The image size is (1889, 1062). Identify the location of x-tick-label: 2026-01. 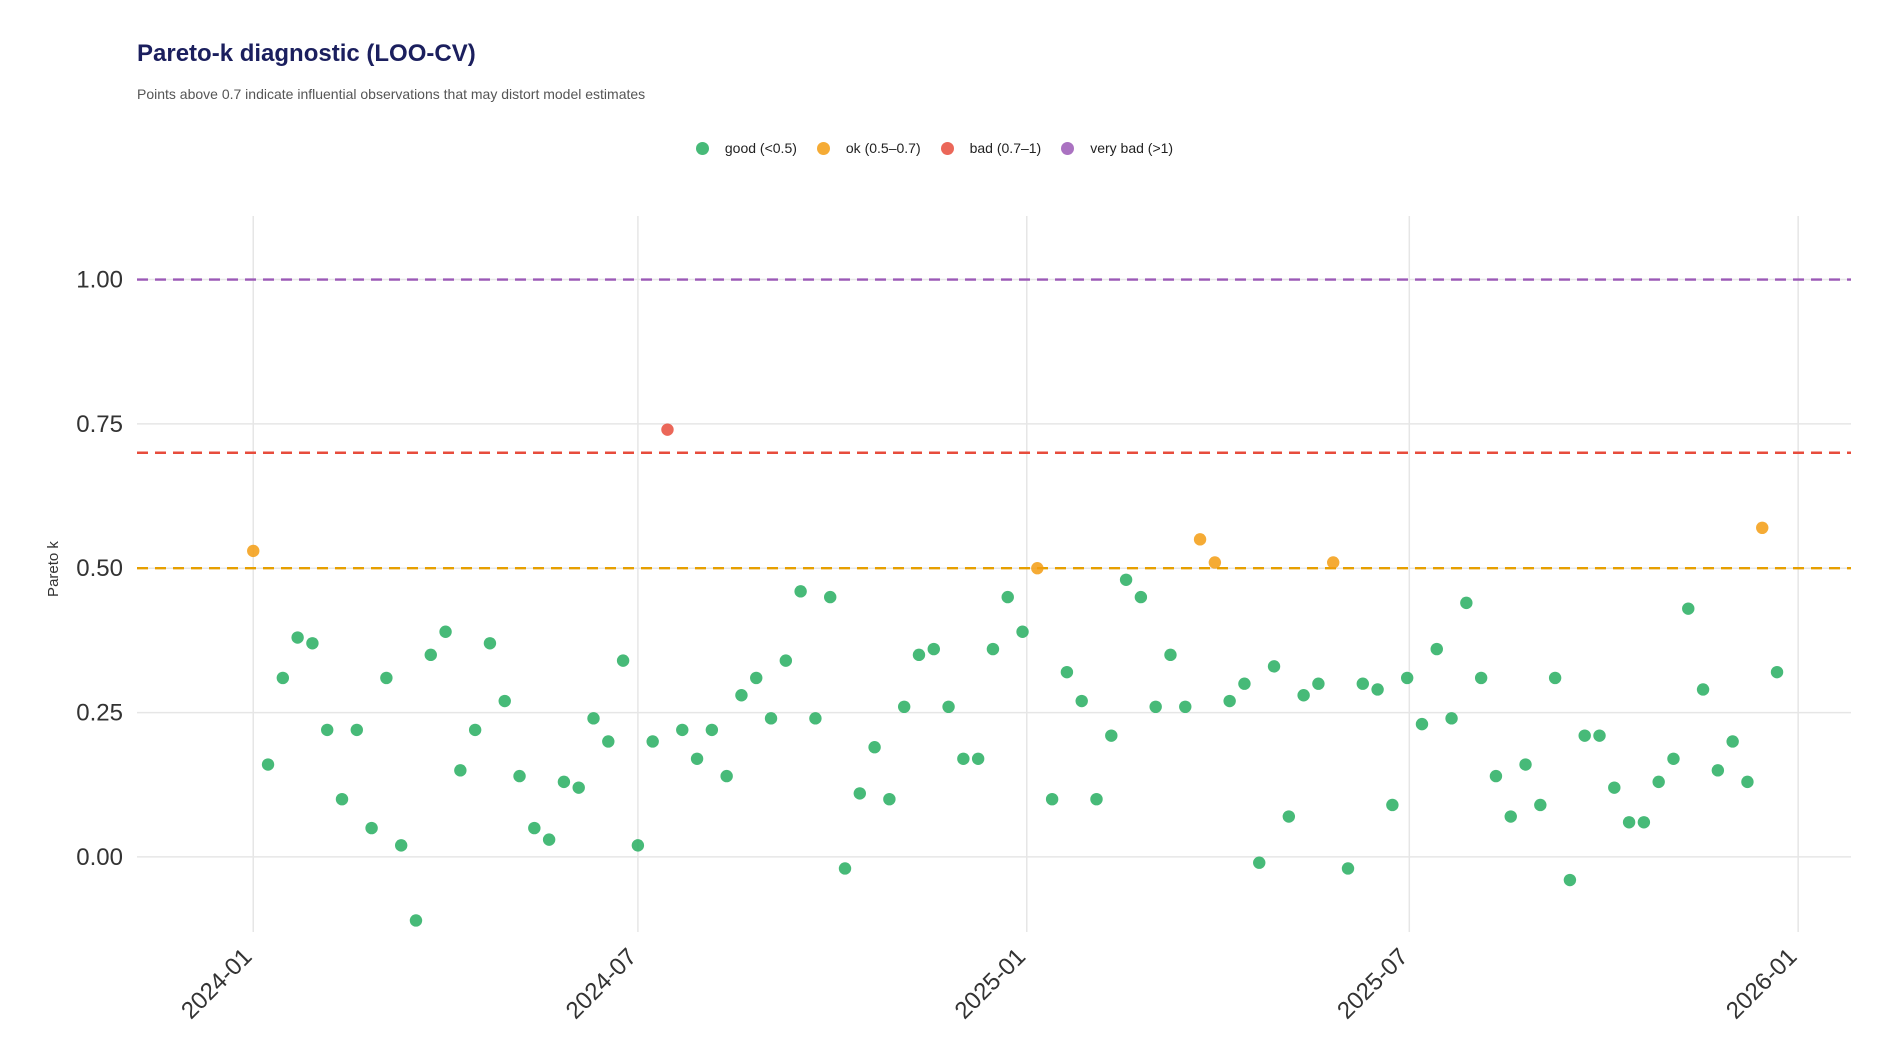
(1761, 983).